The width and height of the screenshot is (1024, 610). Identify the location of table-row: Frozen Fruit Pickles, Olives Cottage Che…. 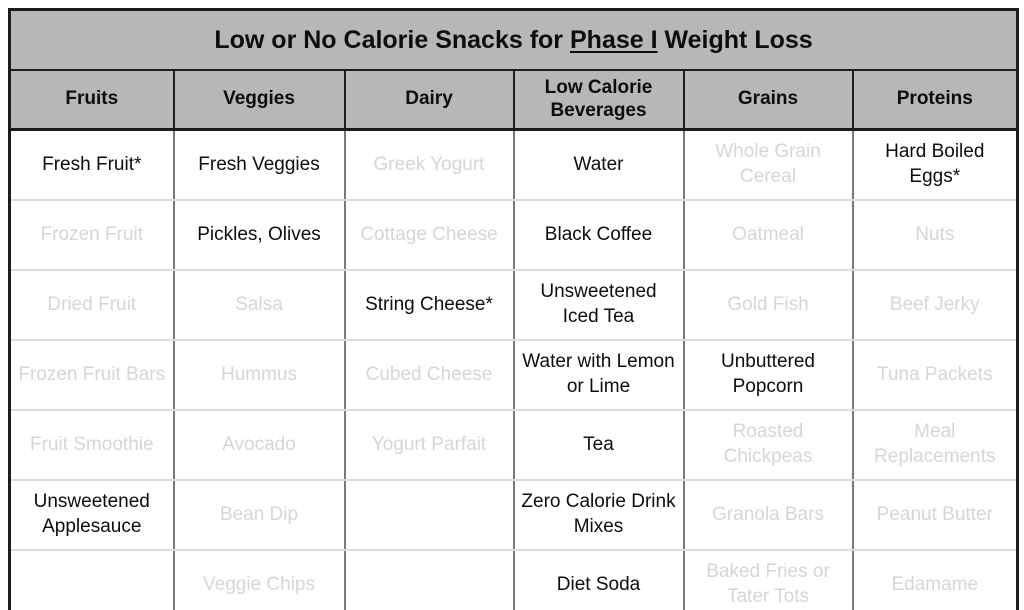
(513, 235).